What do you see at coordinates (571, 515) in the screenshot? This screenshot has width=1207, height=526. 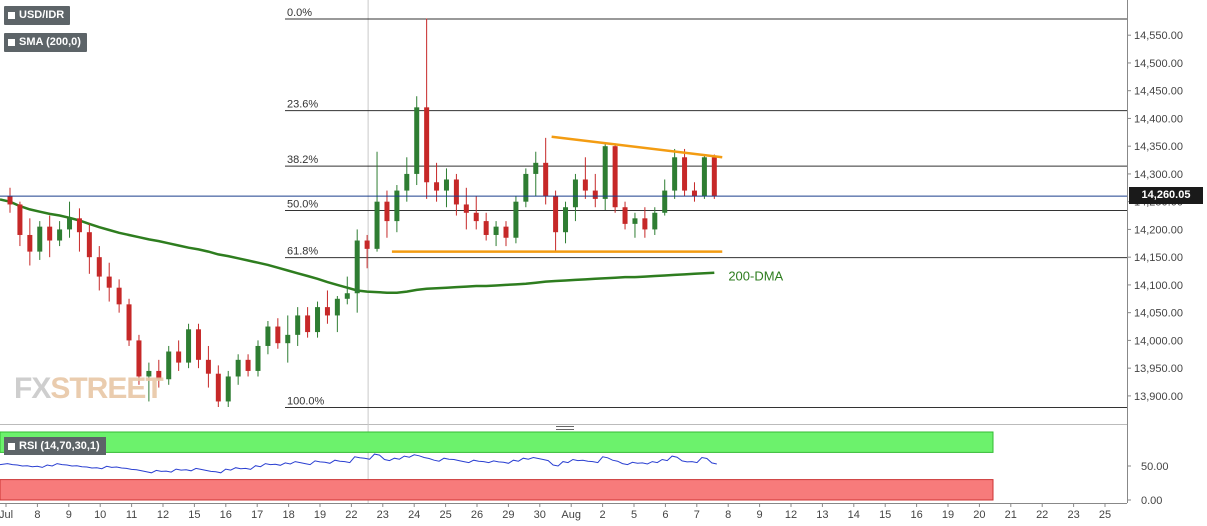 I see `x-tick-label: Aug` at bounding box center [571, 515].